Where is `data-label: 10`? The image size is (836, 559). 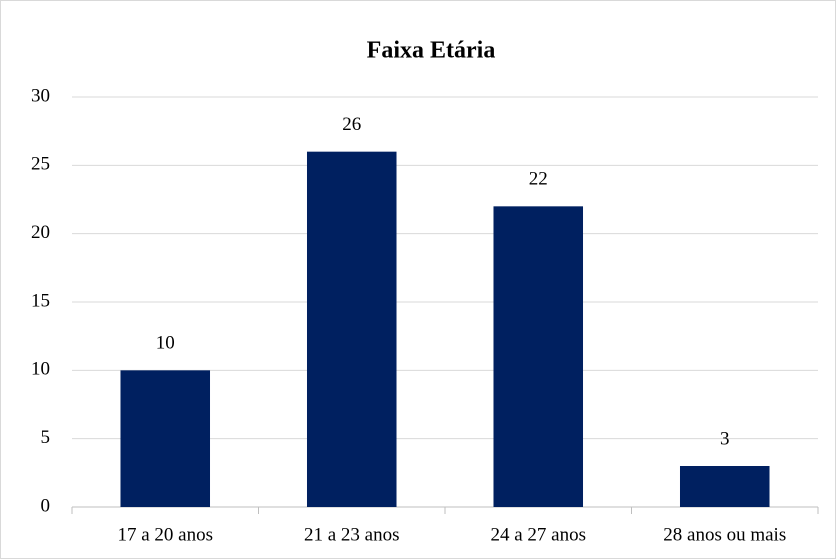 data-label: 10 is located at coordinates (165, 343).